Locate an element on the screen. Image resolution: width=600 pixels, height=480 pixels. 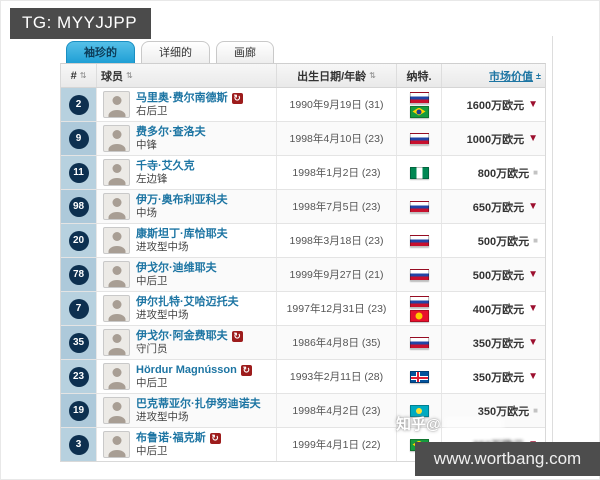
jersey-number-badge: 2 is located at coordinates (78, 104).